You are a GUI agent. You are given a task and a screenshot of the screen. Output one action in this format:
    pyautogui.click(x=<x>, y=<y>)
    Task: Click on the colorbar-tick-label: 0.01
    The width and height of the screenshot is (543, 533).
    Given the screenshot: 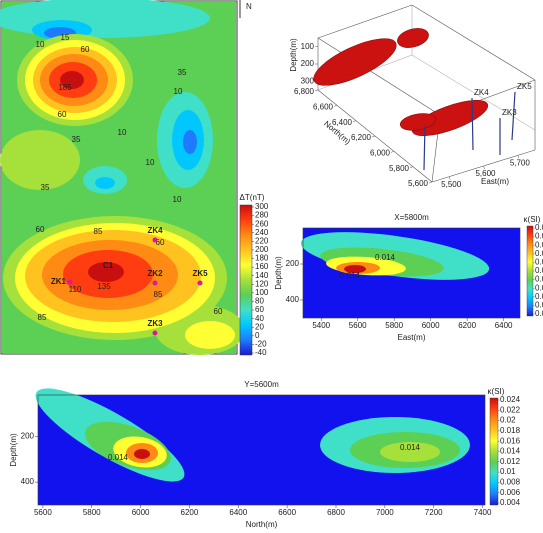 What is the action you would take?
    pyautogui.click(x=539, y=287)
    